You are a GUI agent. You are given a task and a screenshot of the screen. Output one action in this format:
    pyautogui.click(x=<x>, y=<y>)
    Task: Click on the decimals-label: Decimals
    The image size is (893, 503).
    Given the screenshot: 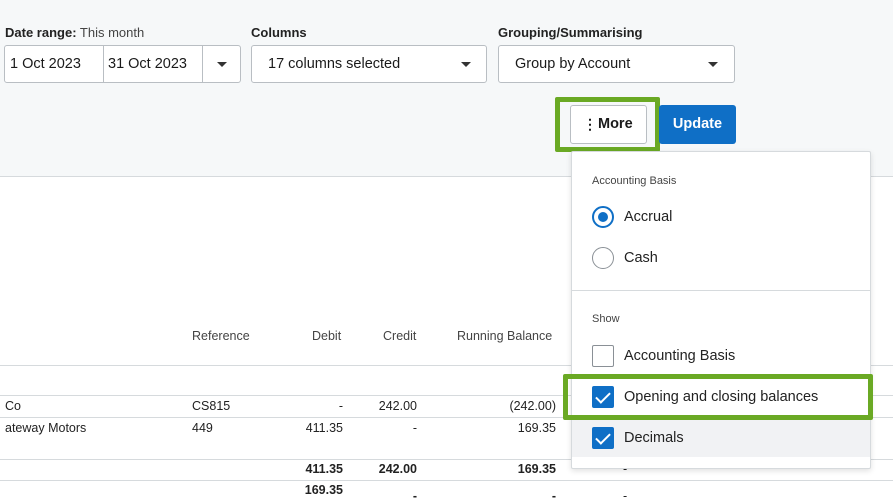 What is the action you would take?
    pyautogui.click(x=654, y=438)
    